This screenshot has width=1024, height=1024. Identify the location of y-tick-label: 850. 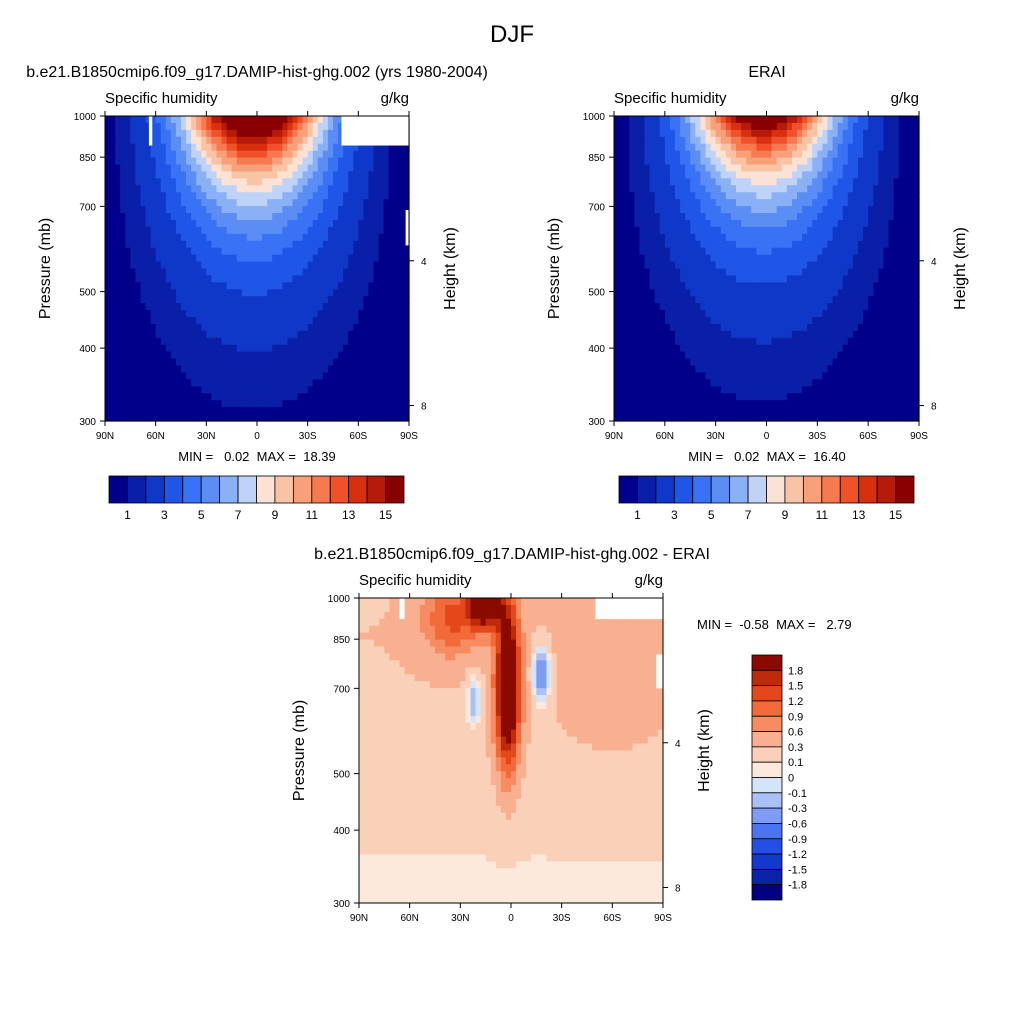
(87, 158).